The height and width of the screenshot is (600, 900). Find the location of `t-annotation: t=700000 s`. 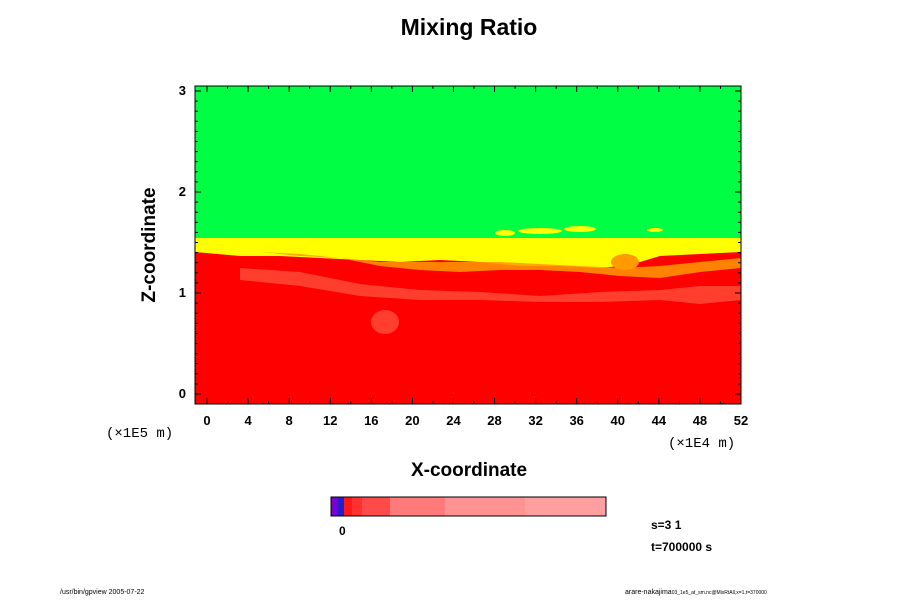

t-annotation: t=700000 s is located at coordinates (682, 547).